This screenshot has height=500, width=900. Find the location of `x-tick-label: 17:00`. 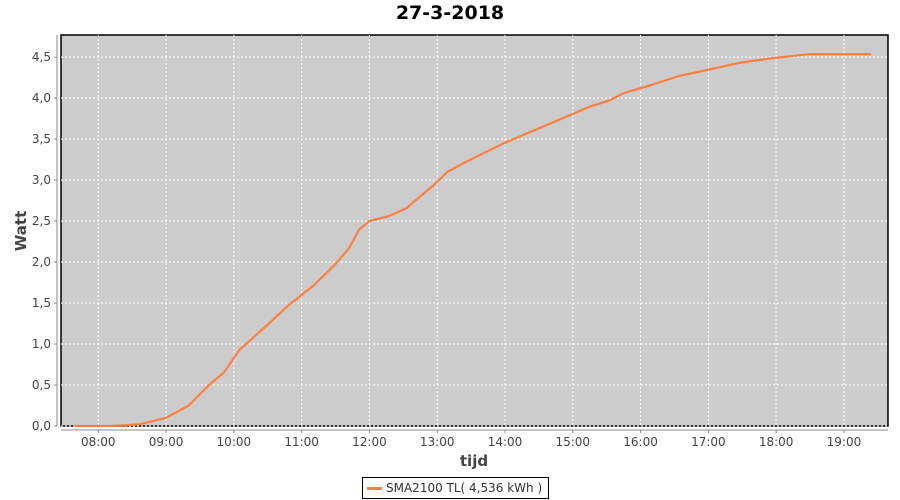

x-tick-label: 17:00 is located at coordinates (708, 442).